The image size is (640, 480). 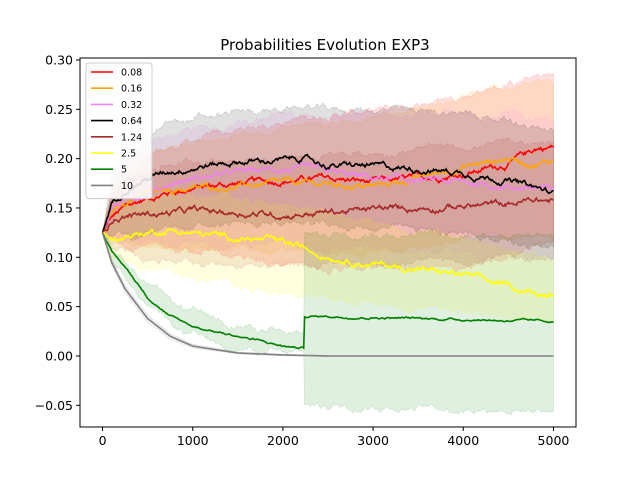 What do you see at coordinates (131, 121) in the screenshot?
I see `legend-label-0-64: 0.64` at bounding box center [131, 121].